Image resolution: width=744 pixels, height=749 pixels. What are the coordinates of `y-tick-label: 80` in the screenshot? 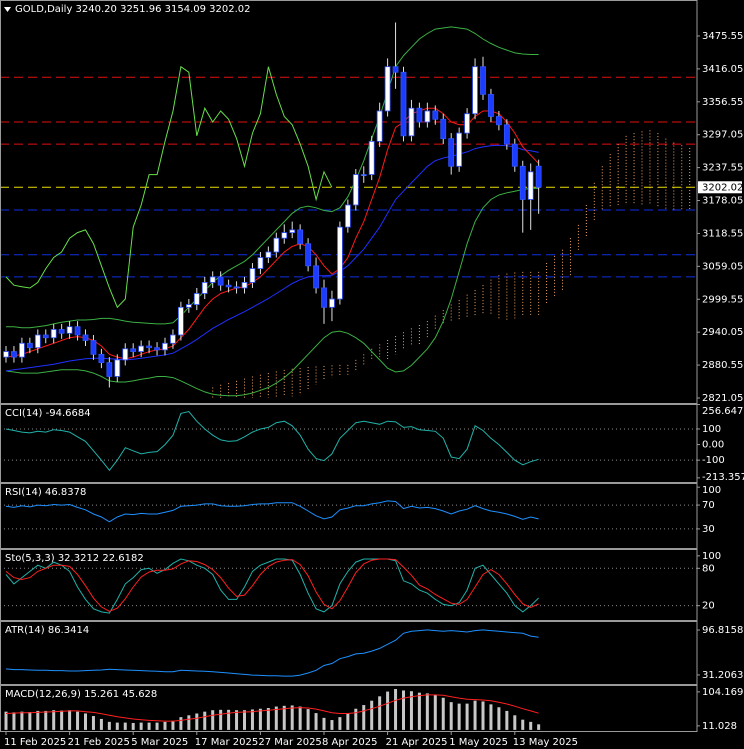 It's located at (708, 568).